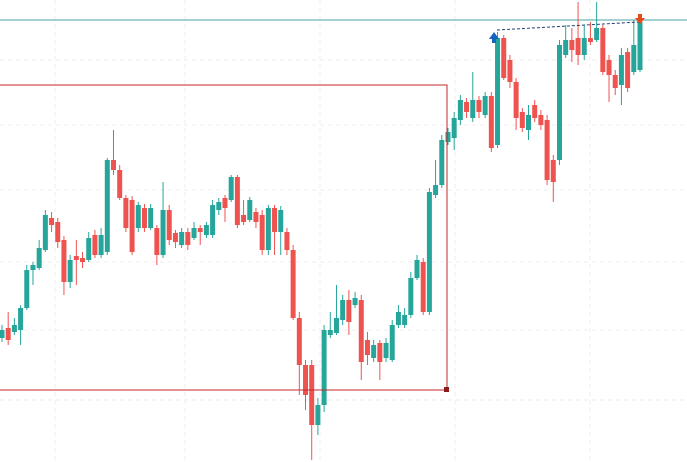 This screenshot has width=687, height=462. I want to click on buy-arrow, so click(494, 37).